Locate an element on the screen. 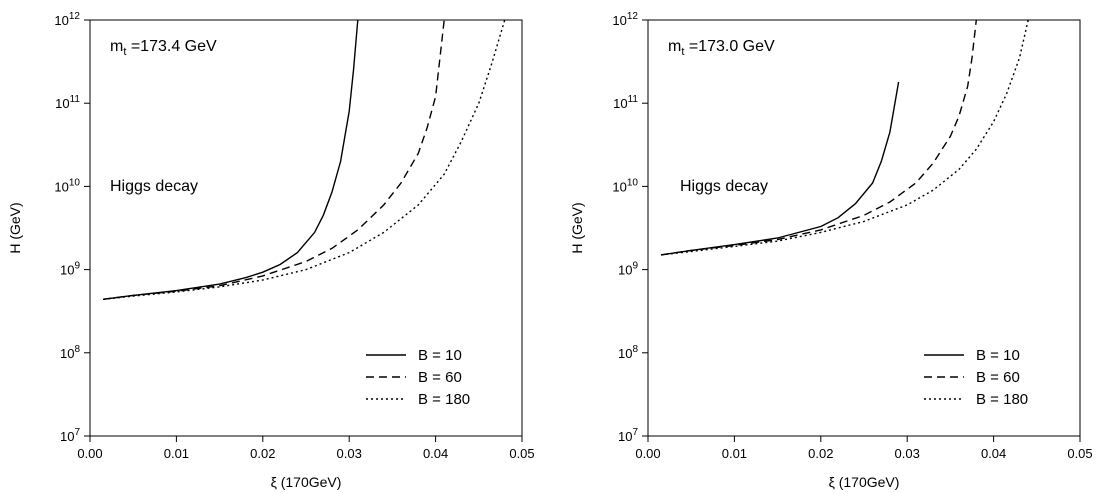 The height and width of the screenshot is (493, 1110). left-x-tick-label: 0.02 is located at coordinates (262, 453).